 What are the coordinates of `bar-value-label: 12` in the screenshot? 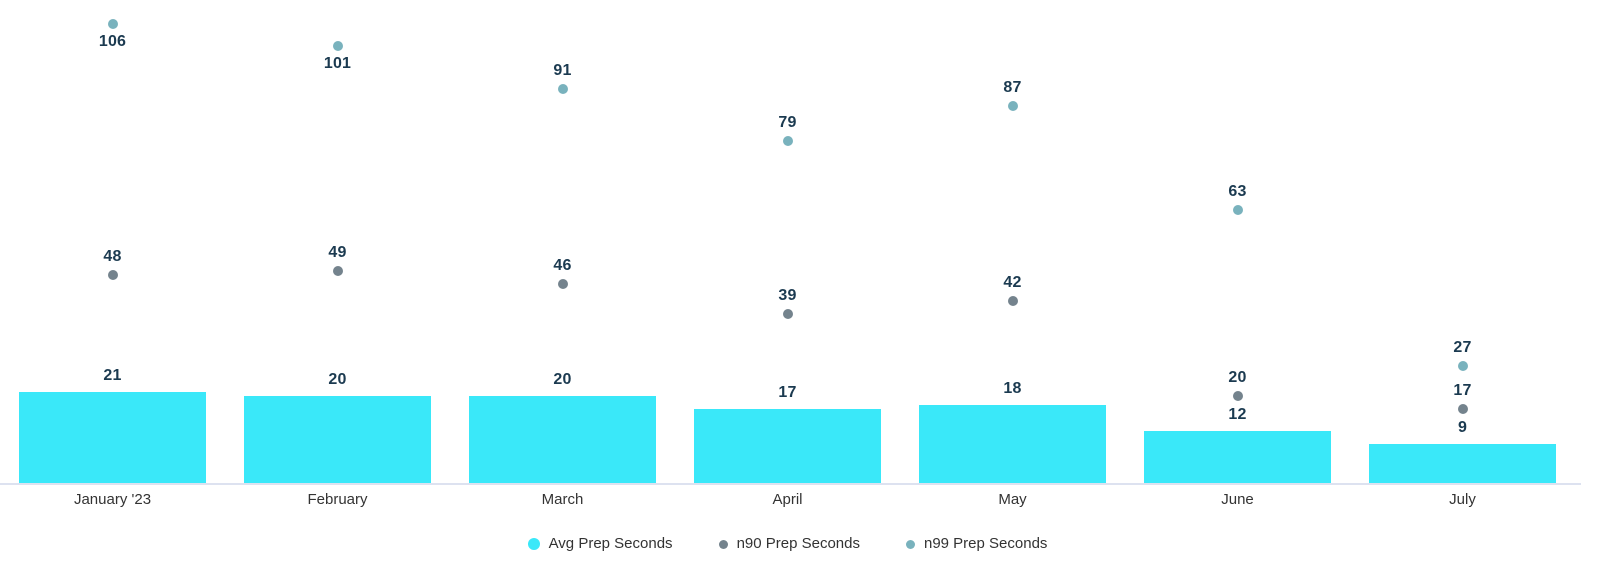 It's located at (1237, 415).